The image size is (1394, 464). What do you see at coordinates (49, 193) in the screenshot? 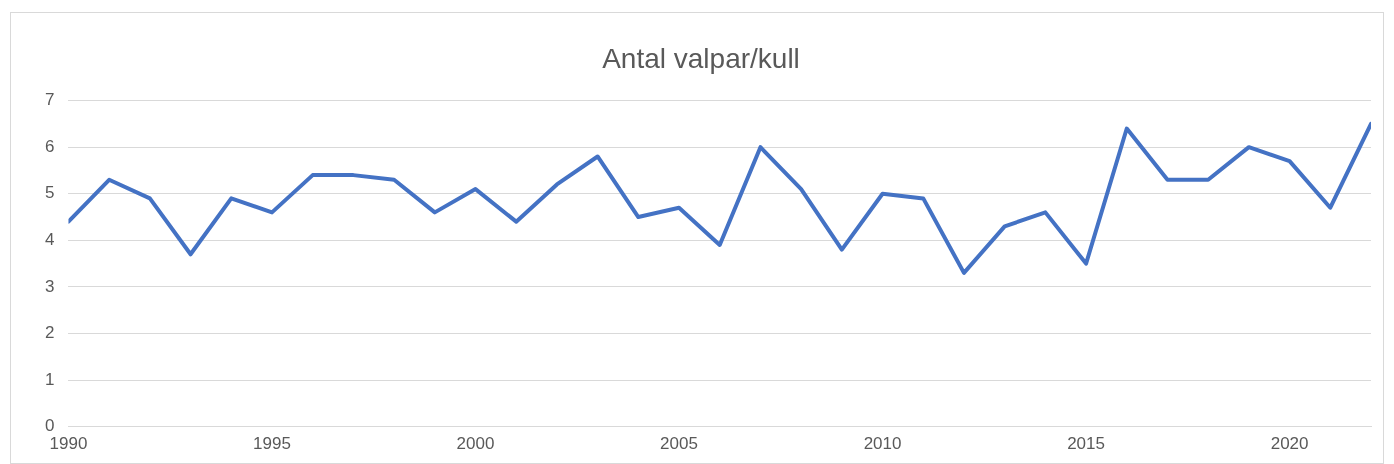
I see `y-tick-label: 5` at bounding box center [49, 193].